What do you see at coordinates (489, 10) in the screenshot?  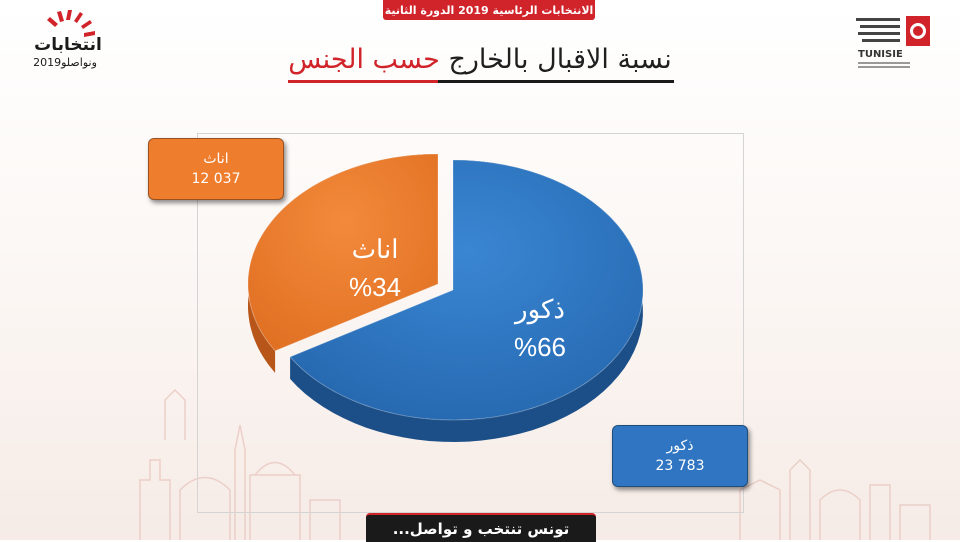 I see `election-banner: الانتخابات الرئاسية 2019 الدورة الثانية` at bounding box center [489, 10].